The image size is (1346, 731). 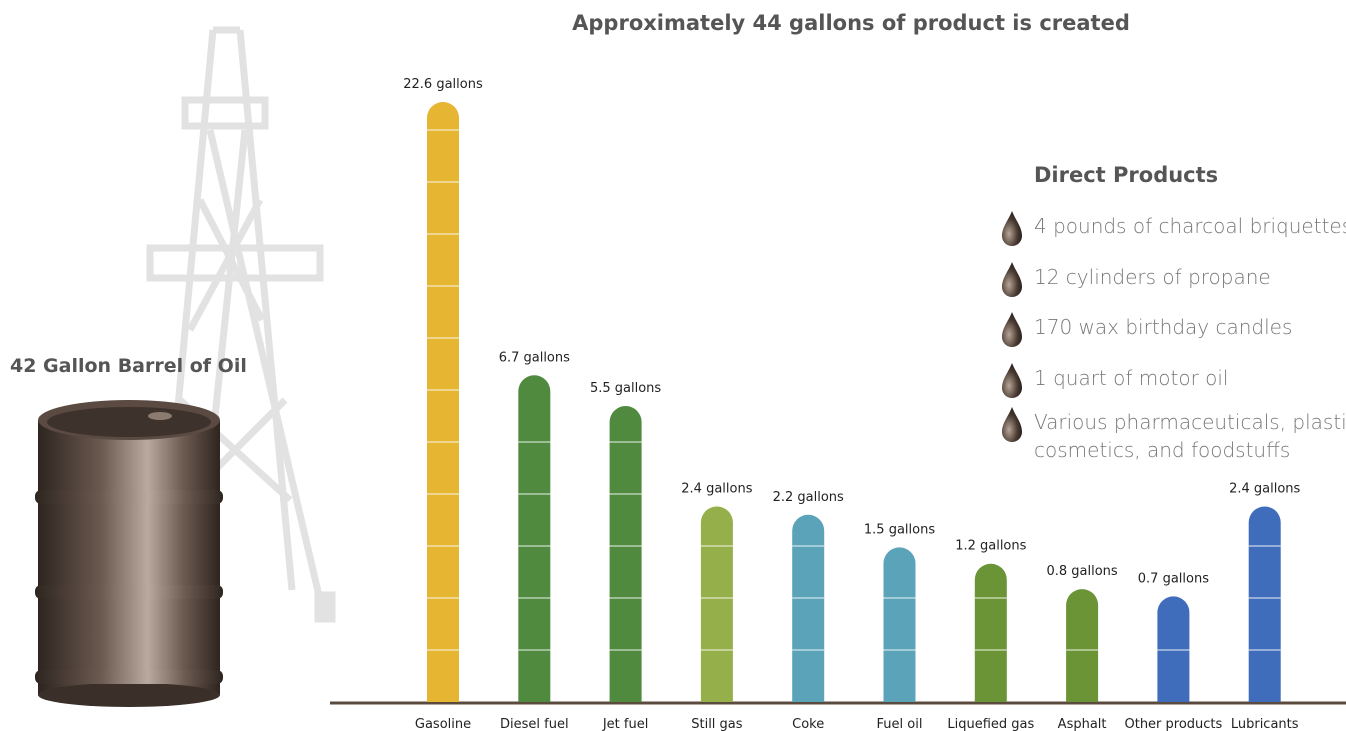 I want to click on list-item: 170 wax birthday candles, so click(x=1163, y=327).